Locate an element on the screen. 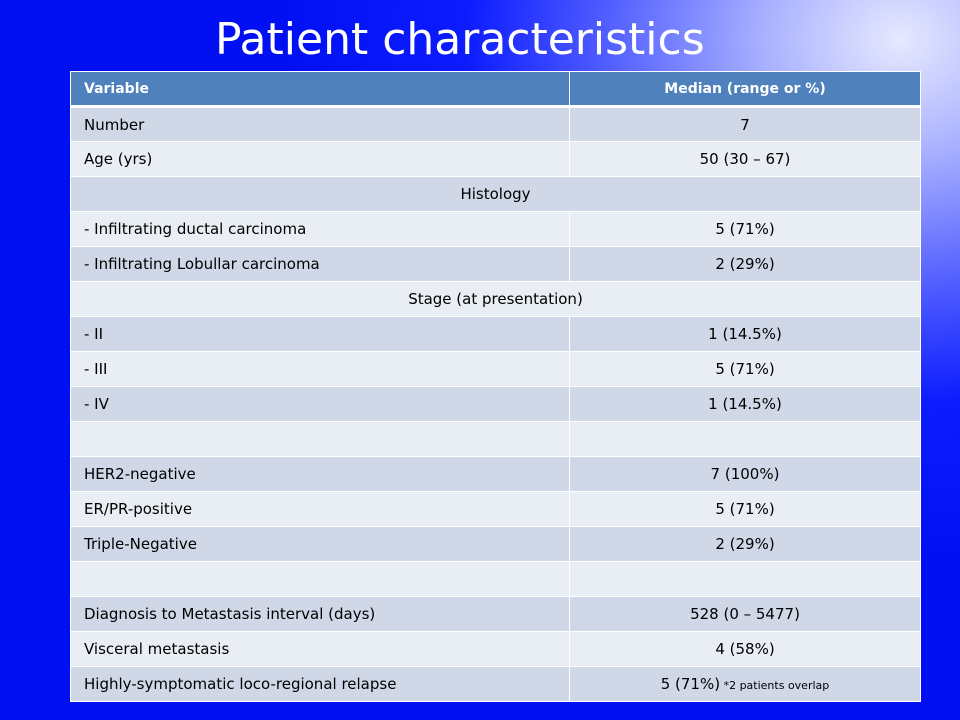 This screenshot has height=720, width=960. table-row: HER2-negative 7 (100%) is located at coordinates (495, 474).